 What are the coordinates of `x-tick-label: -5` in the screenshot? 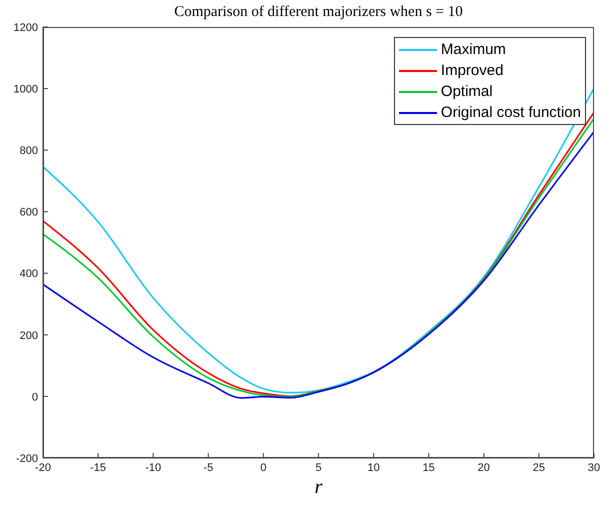 It's located at (208, 468).